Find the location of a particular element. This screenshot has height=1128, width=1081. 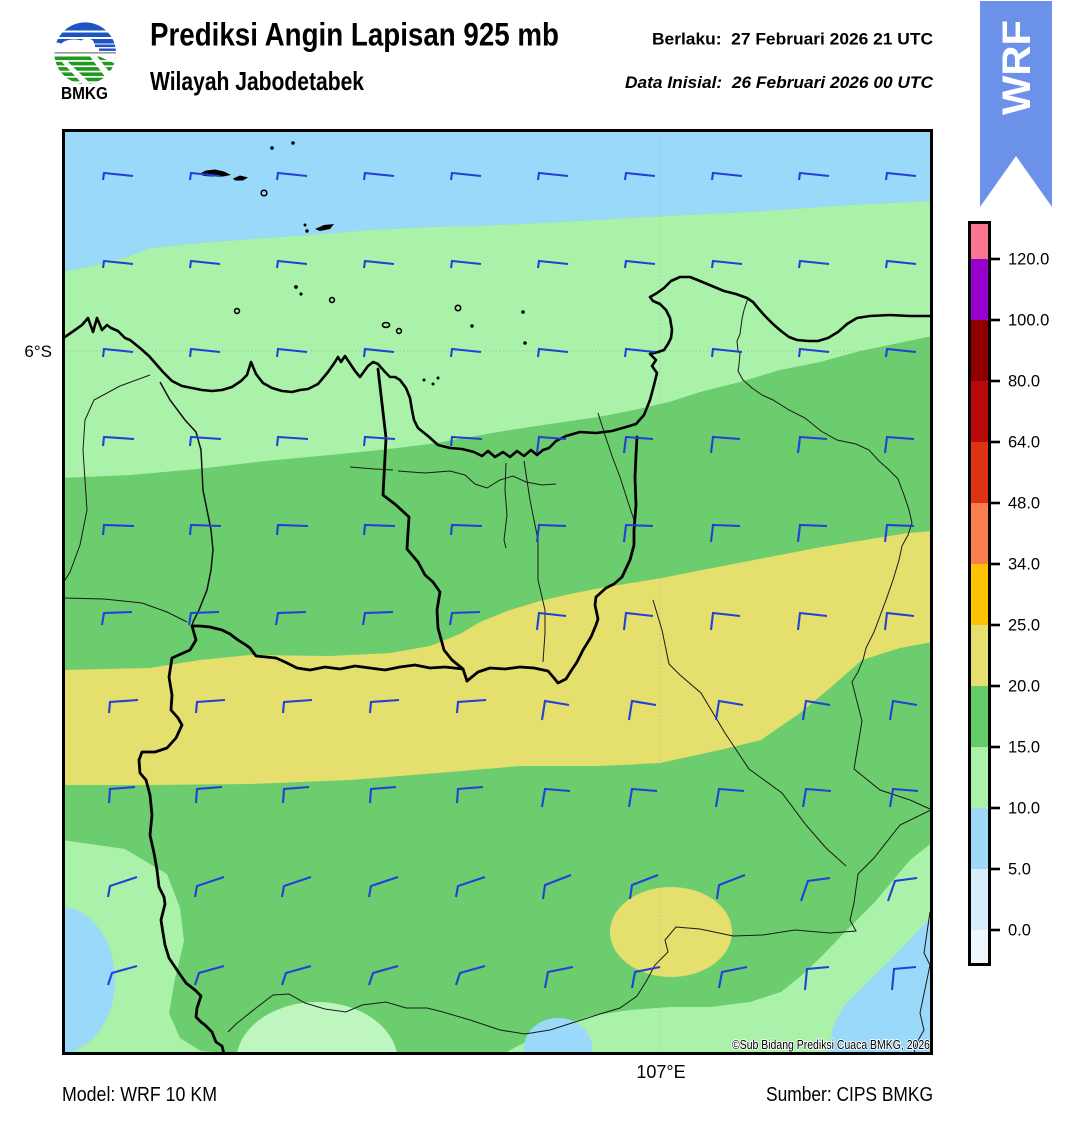

svg-text: 120.0 is located at coordinates (1028, 260).